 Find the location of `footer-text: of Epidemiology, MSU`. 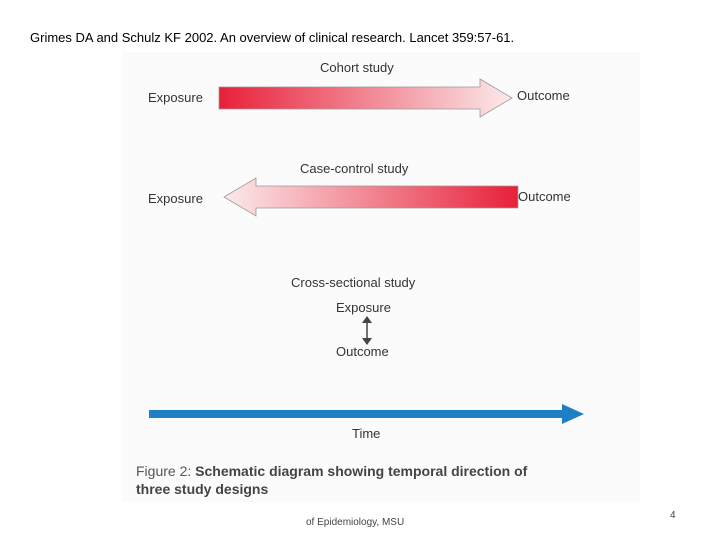

footer-text: of Epidemiology, MSU is located at coordinates (355, 522).